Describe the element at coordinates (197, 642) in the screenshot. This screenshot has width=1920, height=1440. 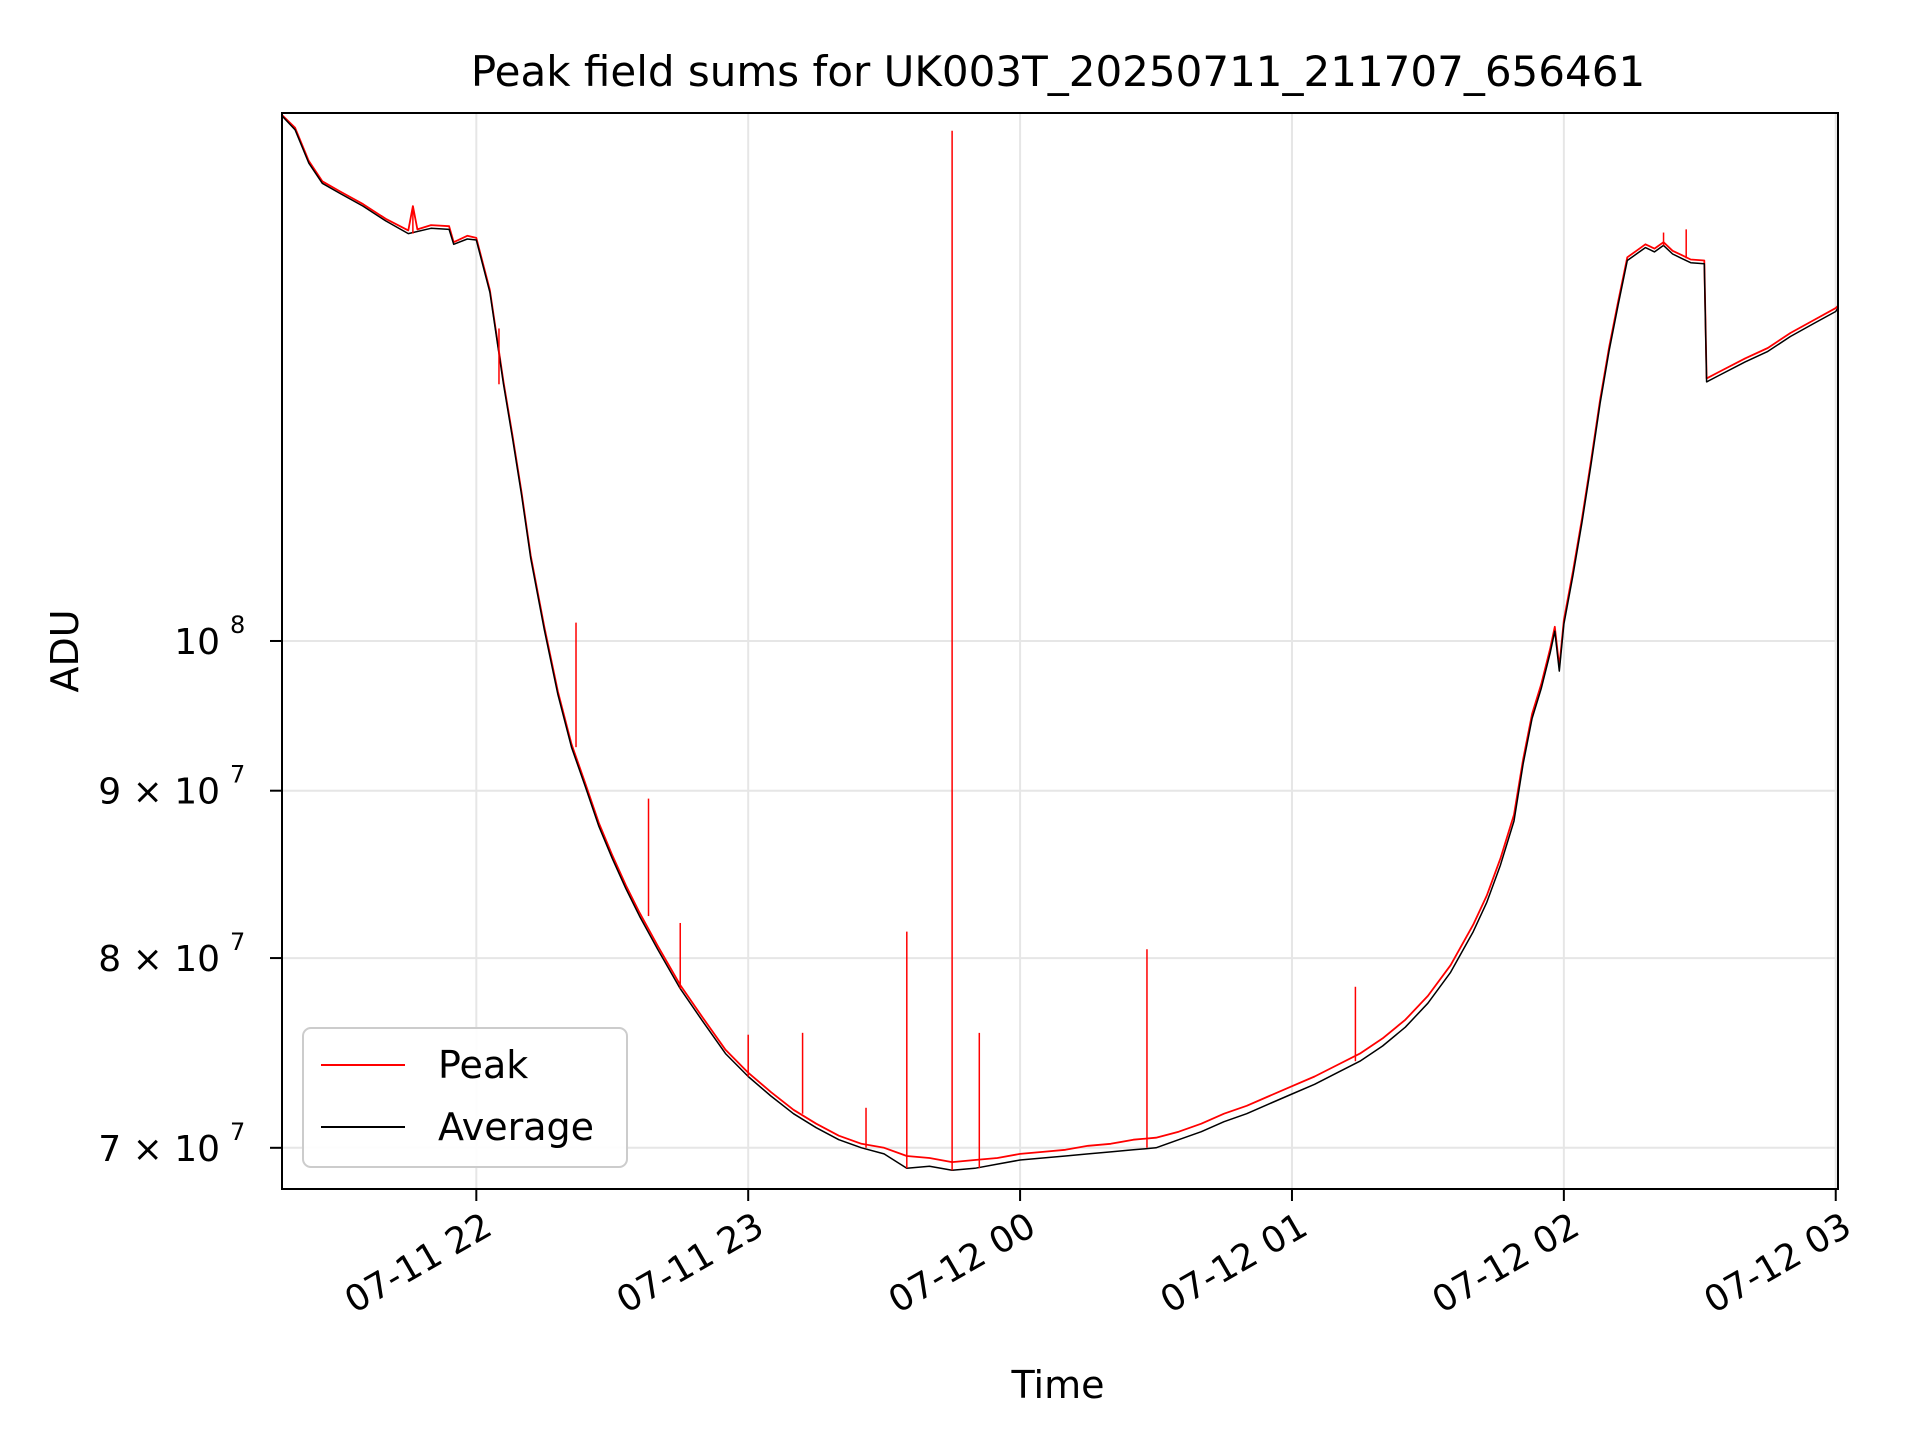
I see `y-tick-label: 10` at that location.